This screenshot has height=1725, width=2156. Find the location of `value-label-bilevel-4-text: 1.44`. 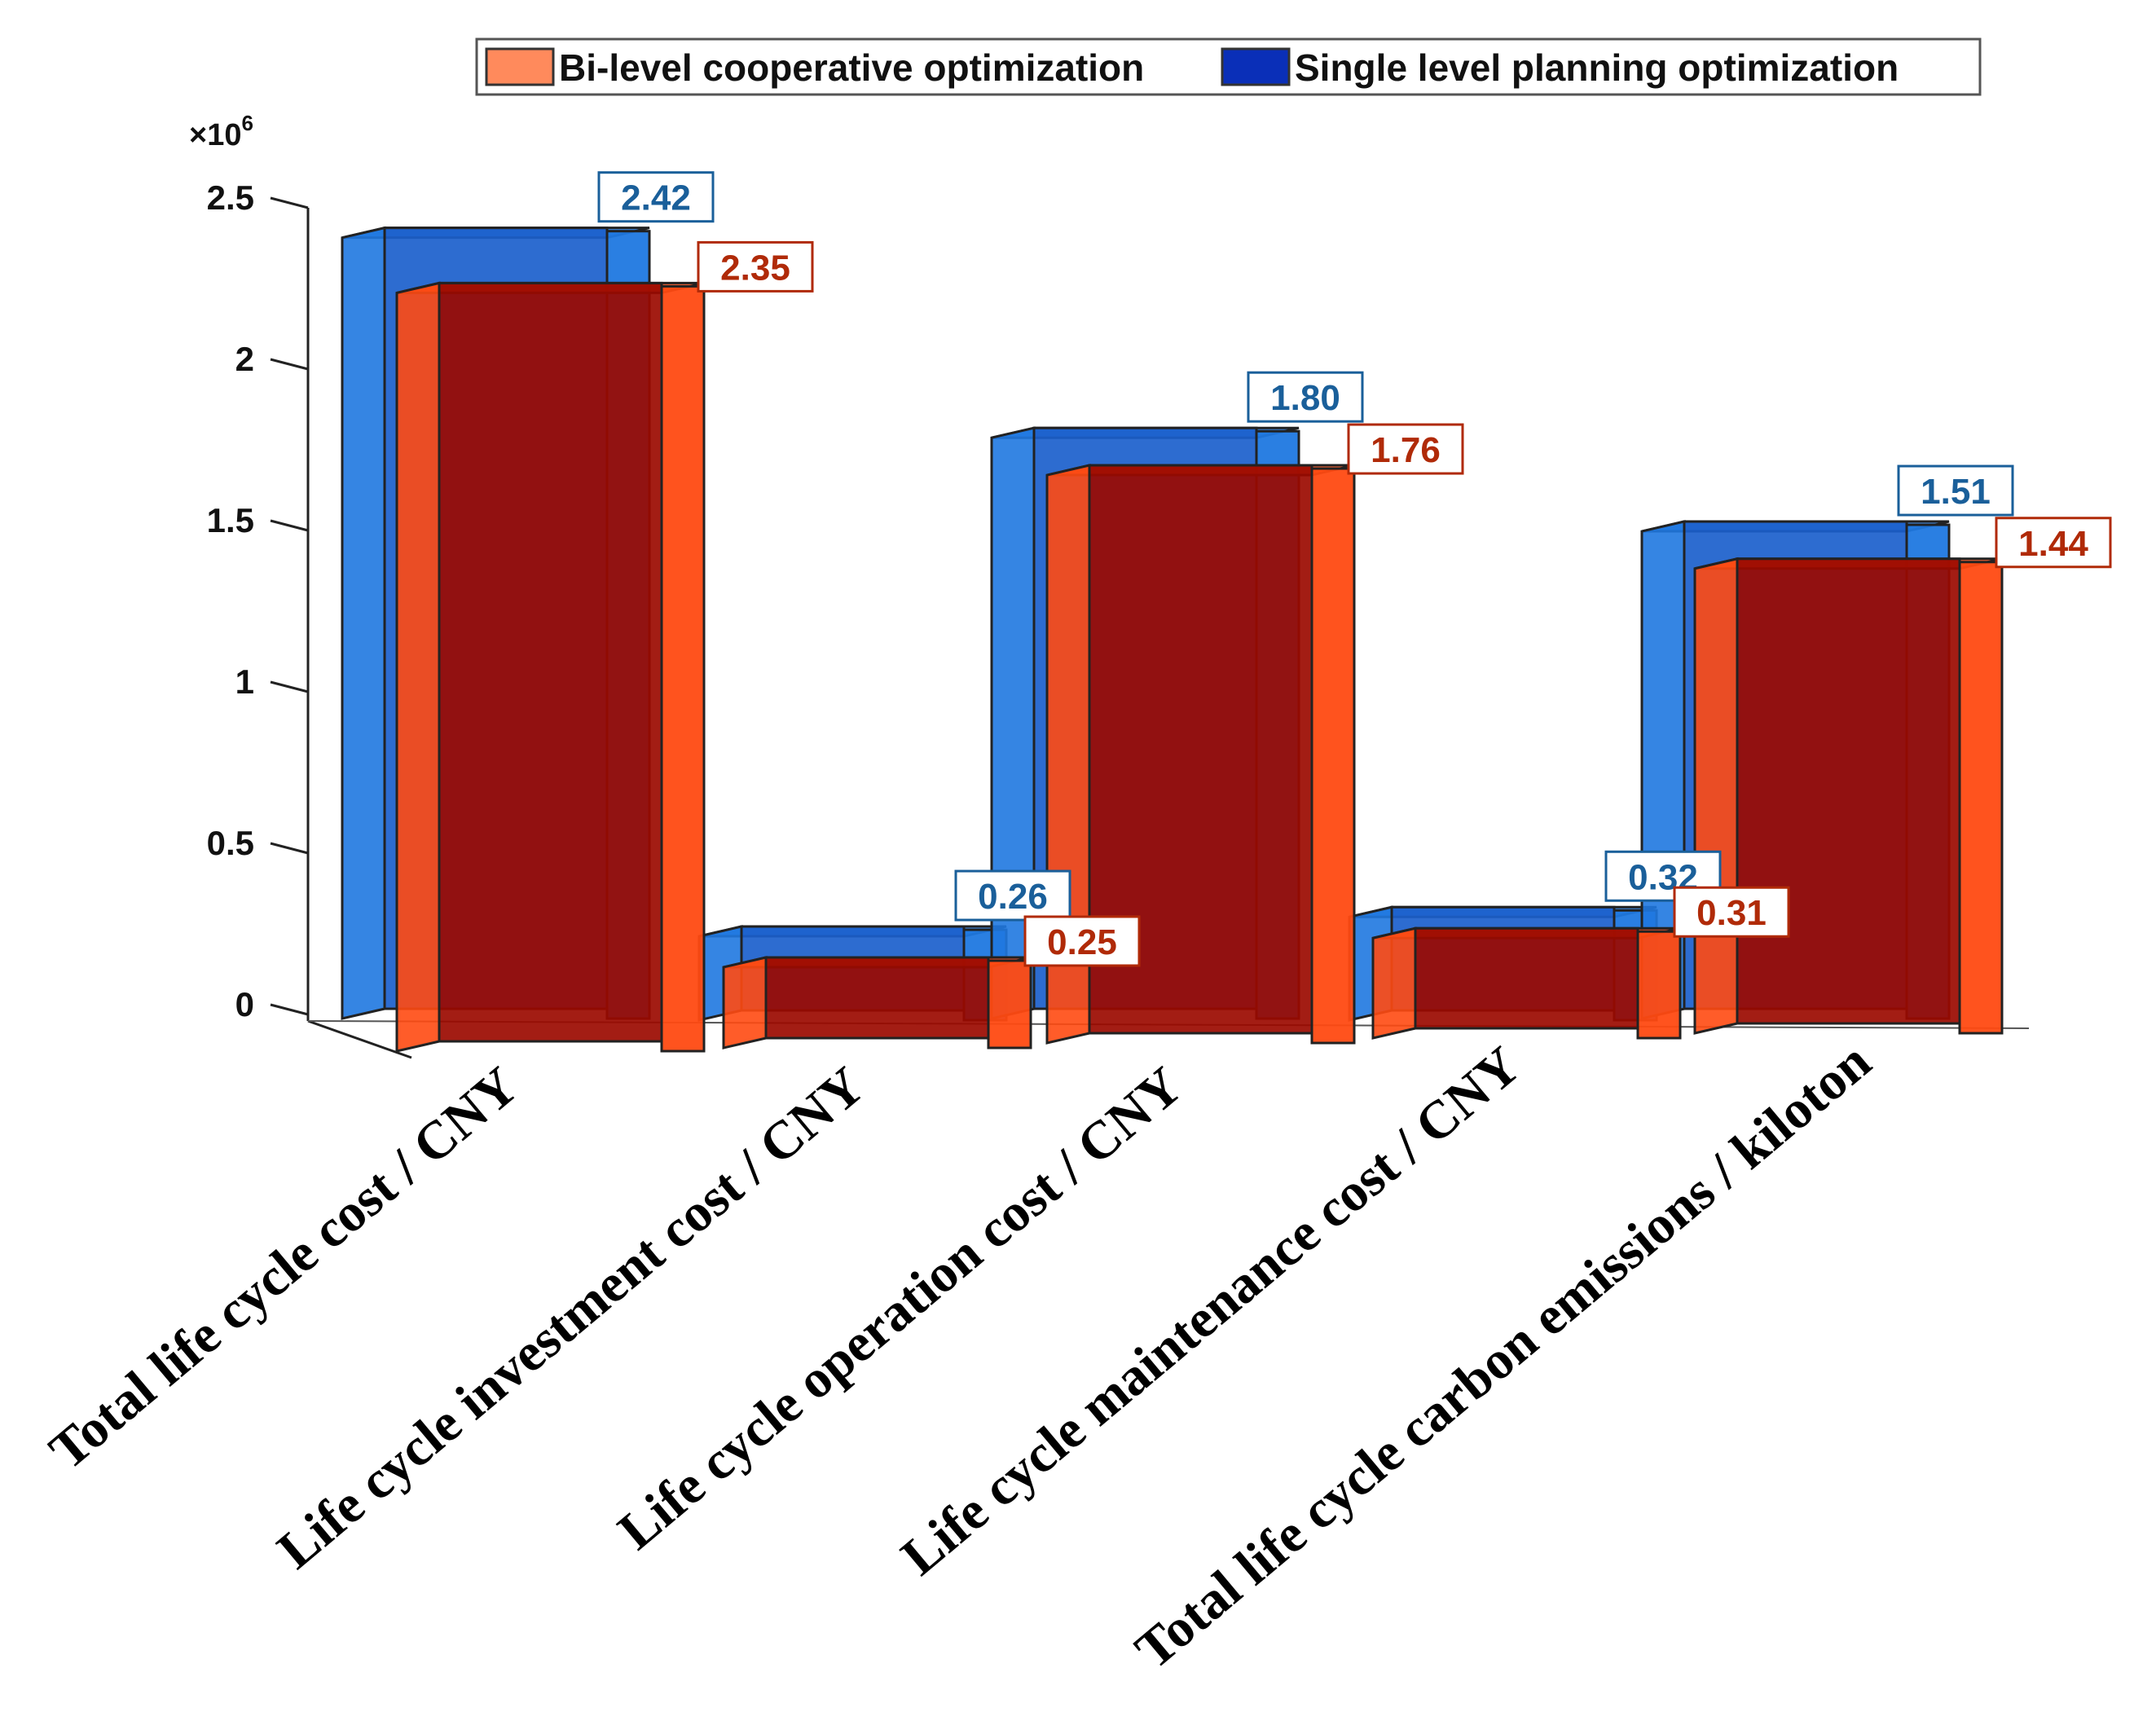

value-label-bilevel-4-text: 1.44 is located at coordinates (2053, 544).